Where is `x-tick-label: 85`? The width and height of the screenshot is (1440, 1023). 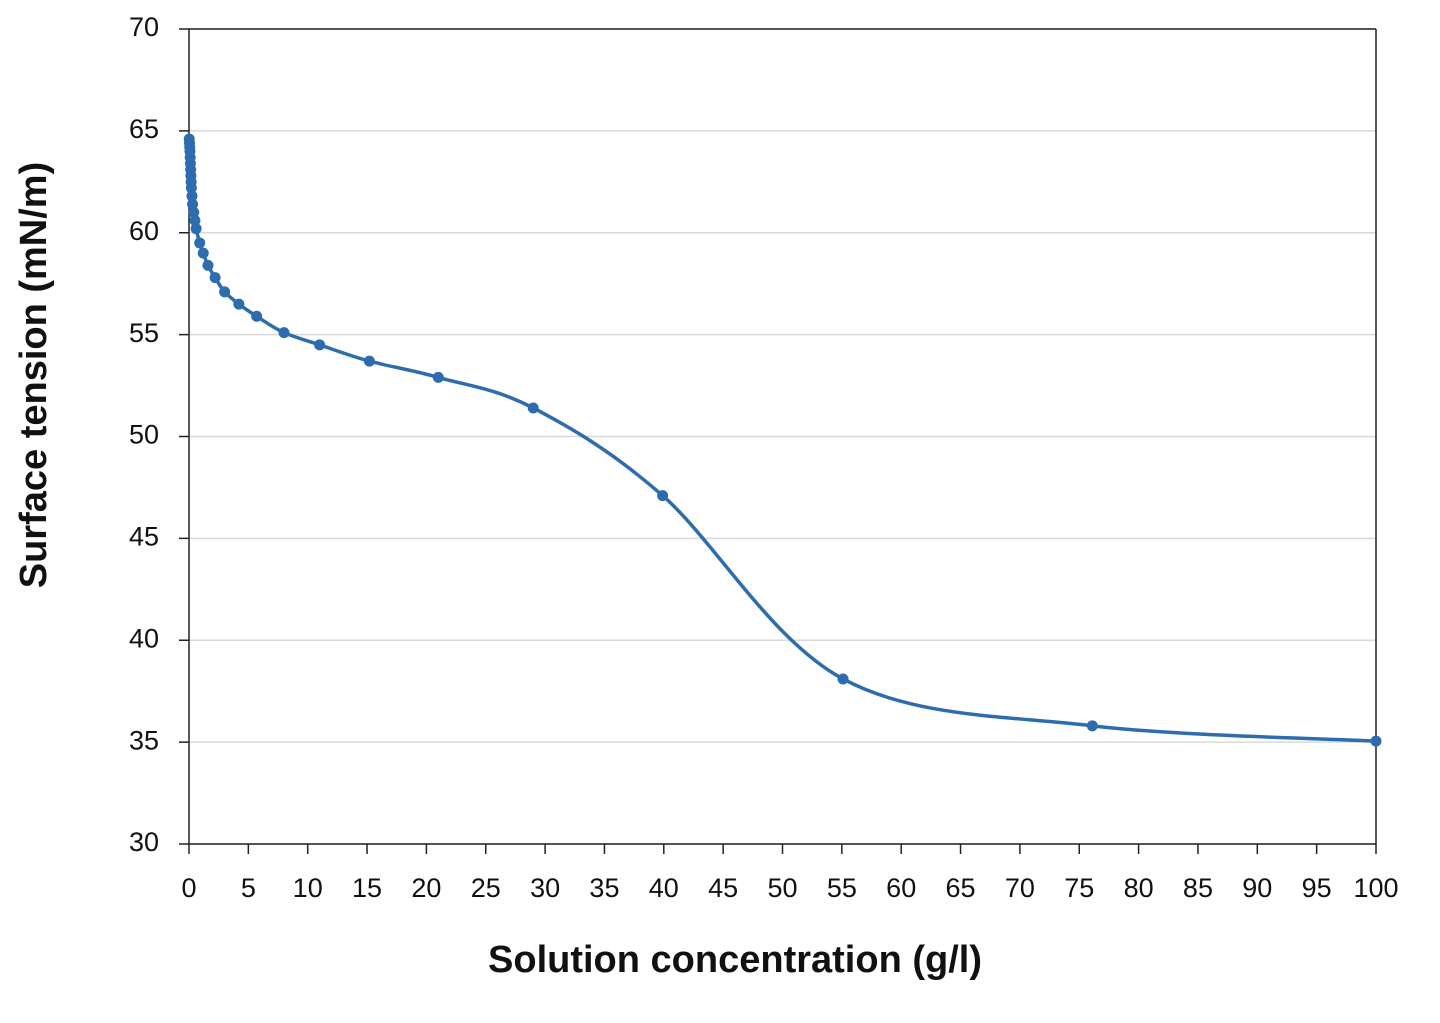 x-tick-label: 85 is located at coordinates (1198, 888).